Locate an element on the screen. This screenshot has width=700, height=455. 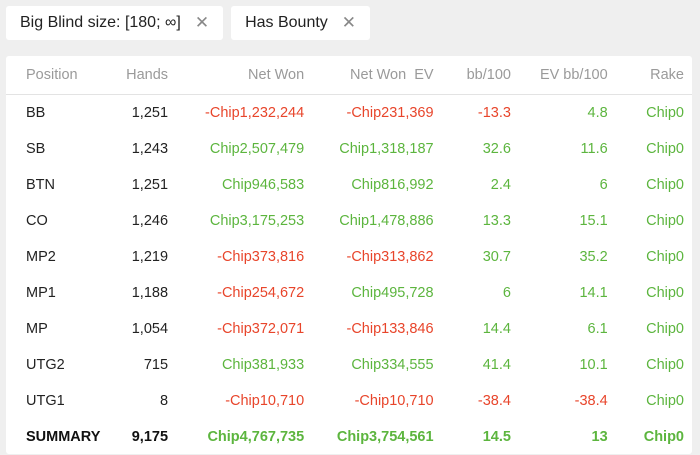
cell-hands: 715 is located at coordinates (156, 365).